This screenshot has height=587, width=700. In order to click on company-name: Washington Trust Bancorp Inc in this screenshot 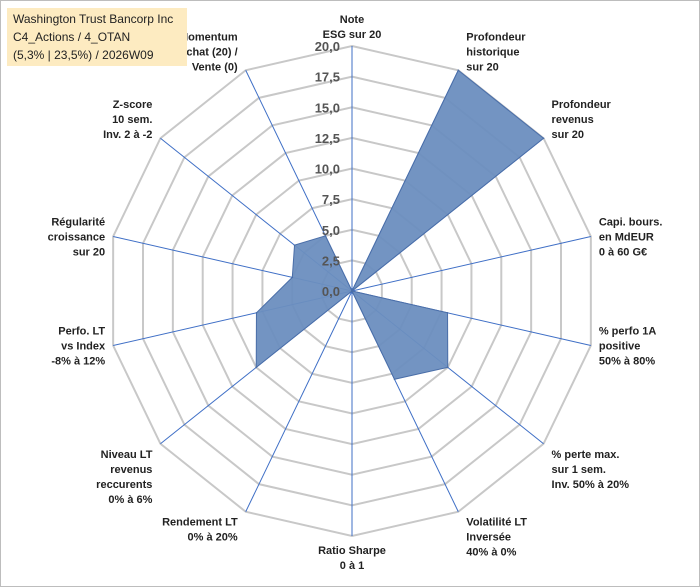, I will do `click(93, 19)`.